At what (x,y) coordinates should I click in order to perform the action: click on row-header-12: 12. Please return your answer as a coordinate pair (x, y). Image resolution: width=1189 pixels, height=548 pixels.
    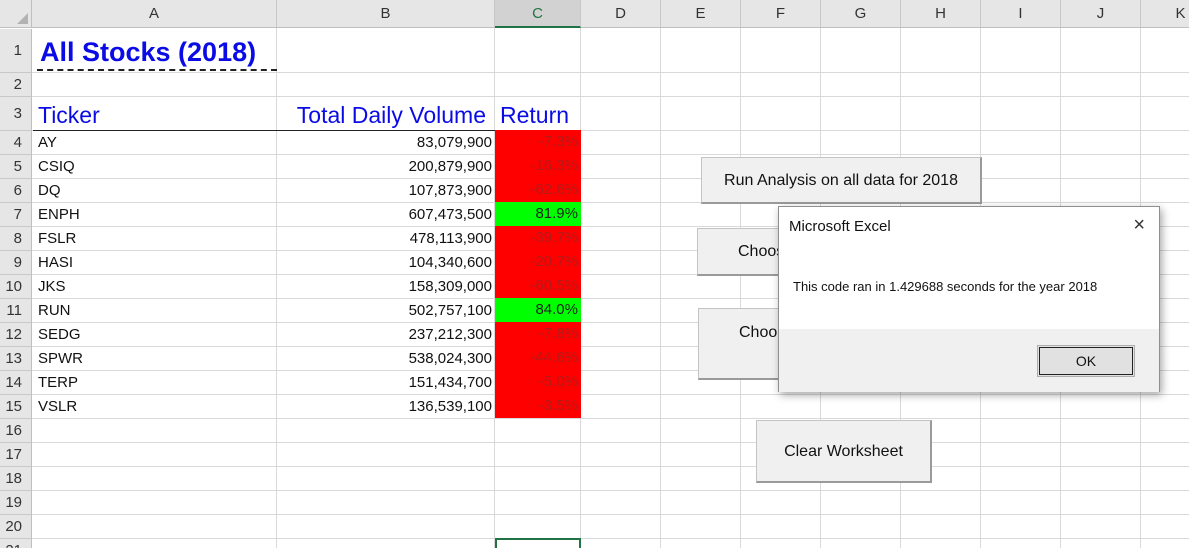
    Looking at the image, I should click on (16, 335).